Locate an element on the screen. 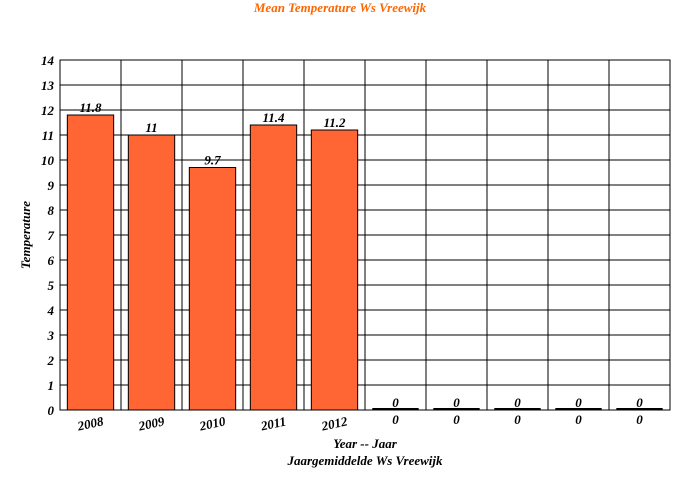 The height and width of the screenshot is (500, 680). chart-title: Mean Temperature Ws Vreewijk is located at coordinates (340, 7).